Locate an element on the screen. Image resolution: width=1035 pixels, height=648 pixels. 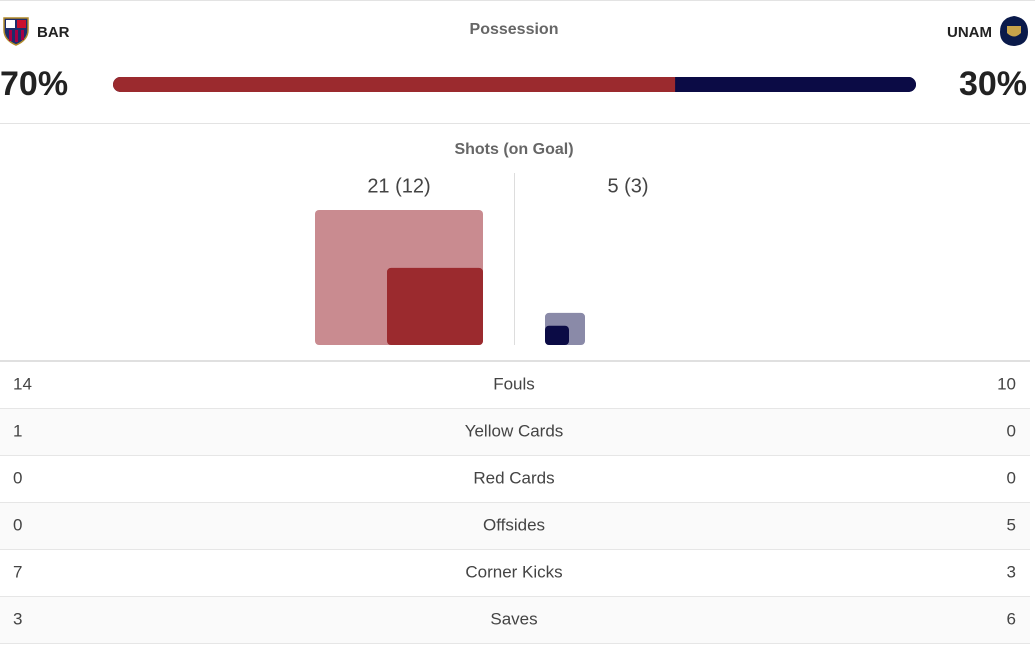
stat-name: Corner Kicks is located at coordinates (513, 571).